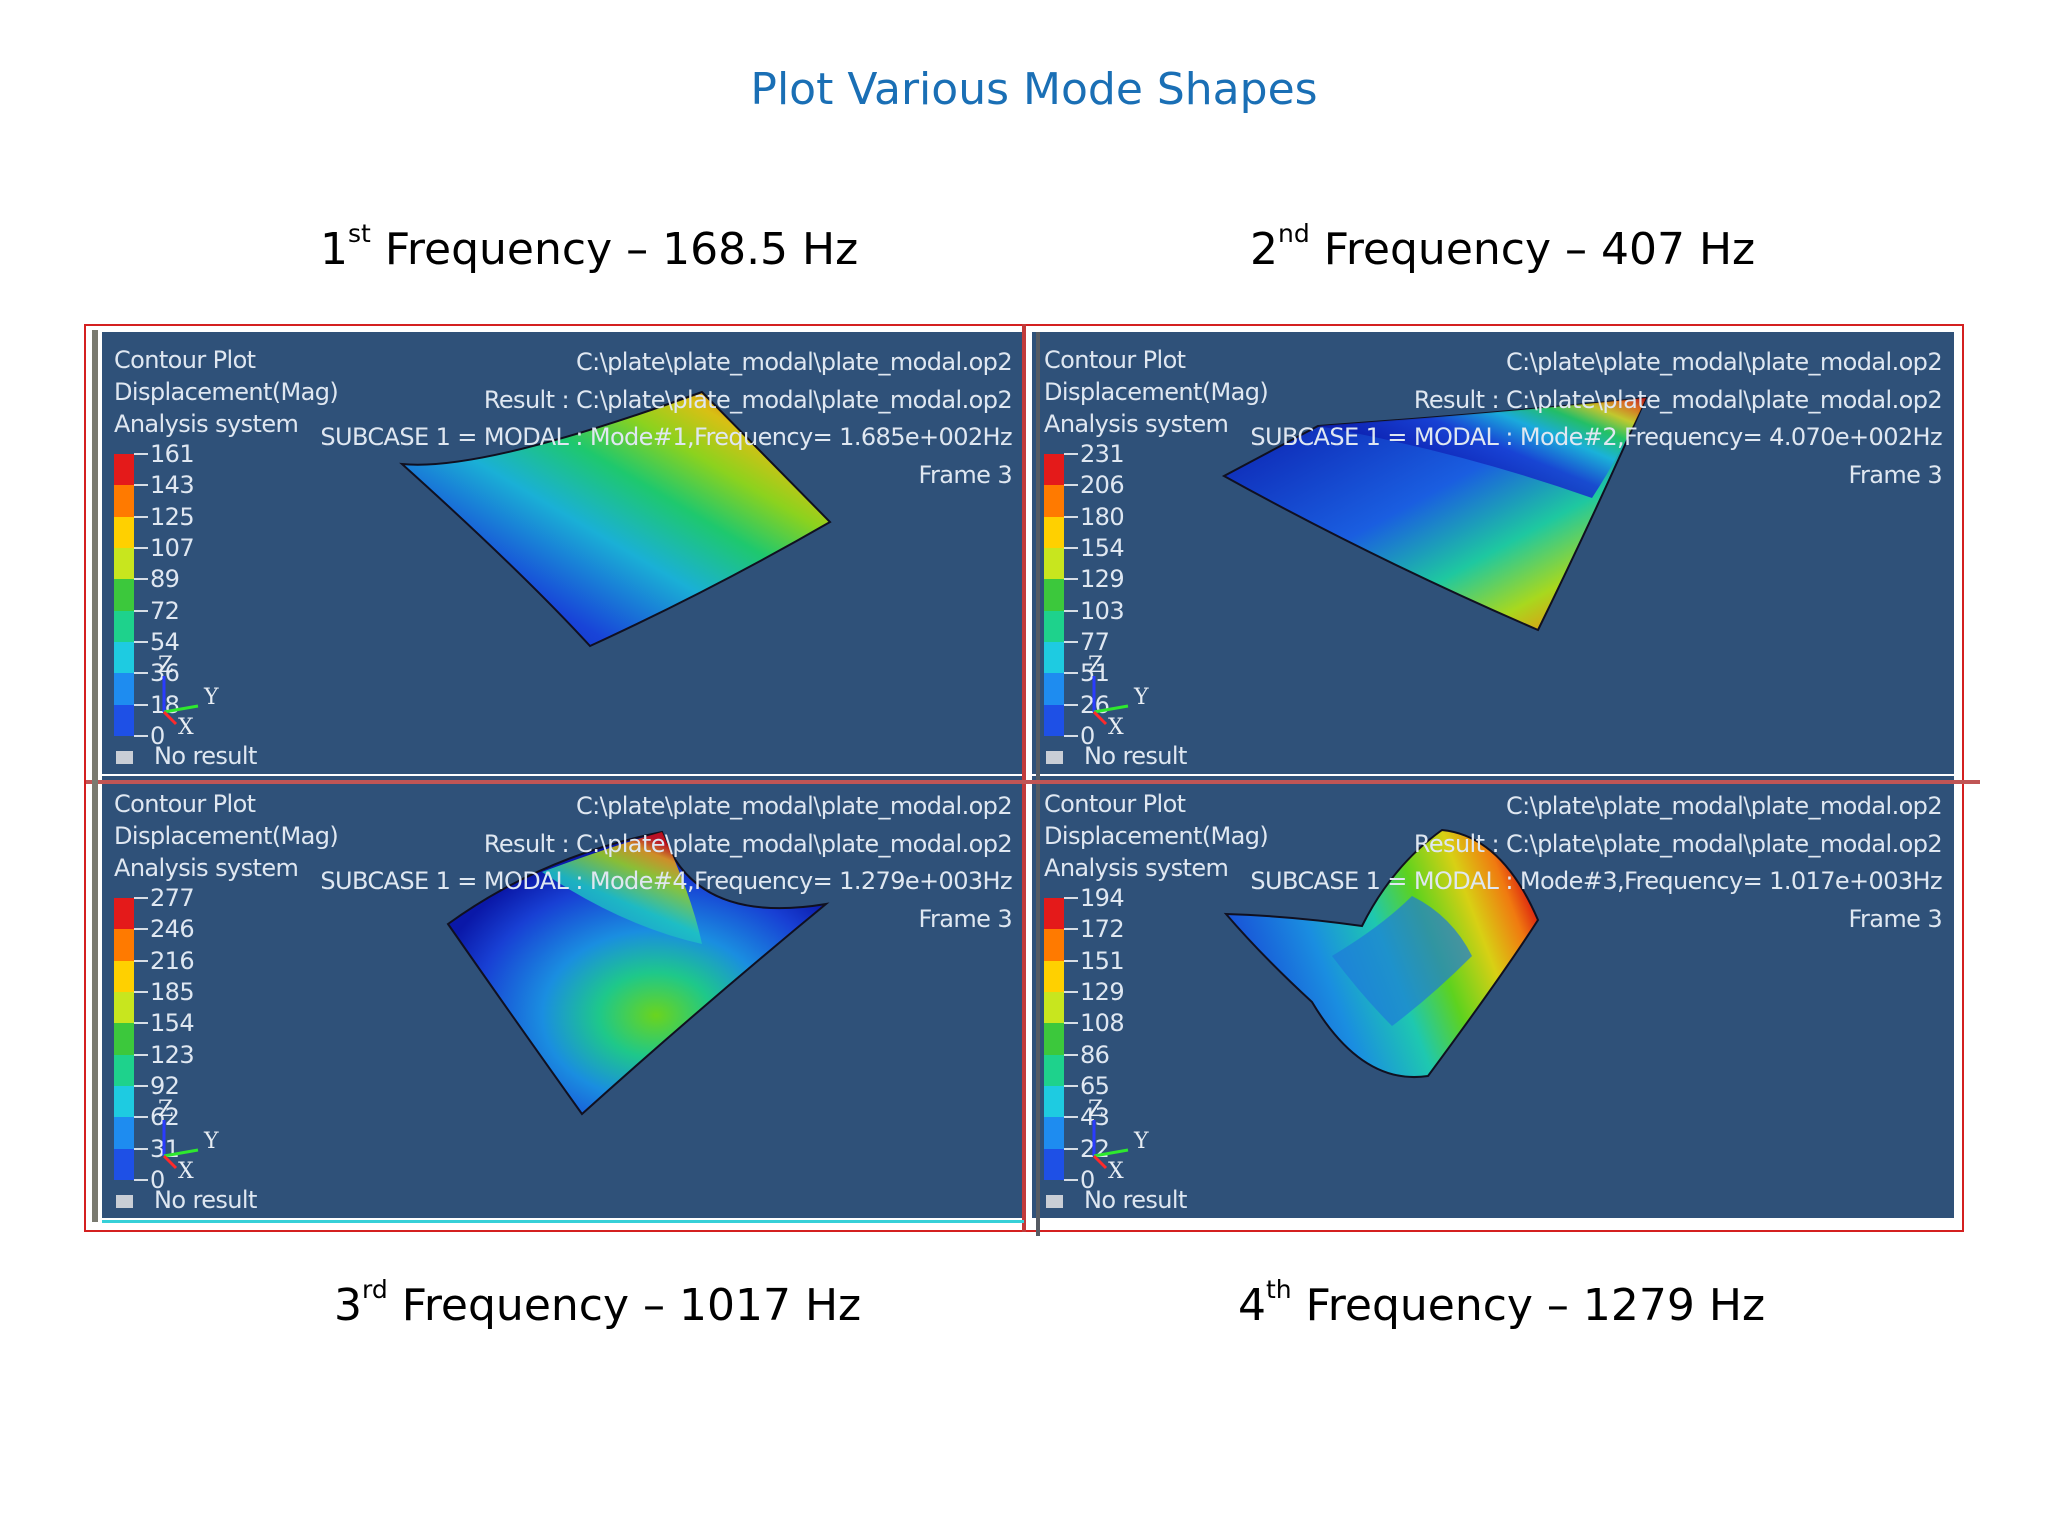 Image resolution: width=2048 pixels, height=1536 pixels. Describe the element at coordinates (1115, 804) in the screenshot. I see `plot-type-label: Contour Plot` at that location.